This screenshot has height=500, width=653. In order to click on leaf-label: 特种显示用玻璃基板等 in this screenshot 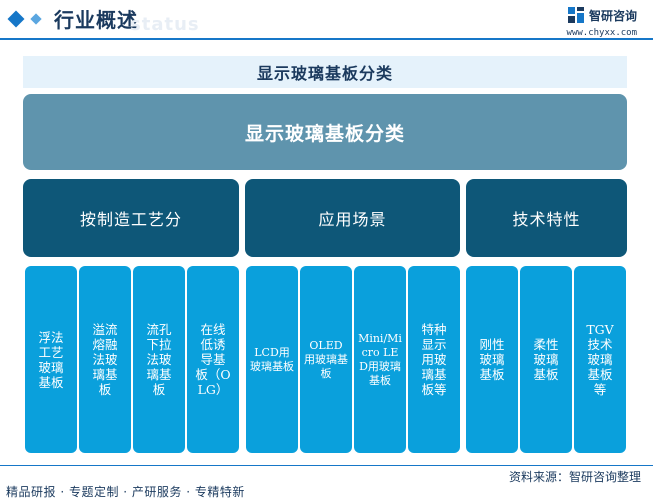, I will do `click(434, 359)`.